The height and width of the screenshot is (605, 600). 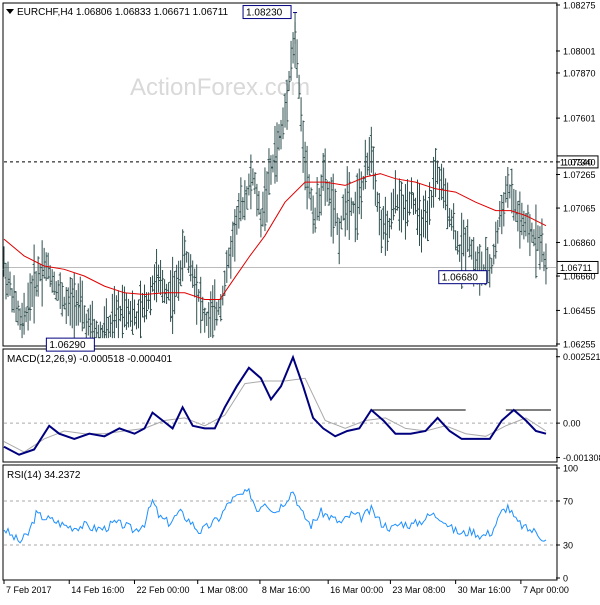 What do you see at coordinates (546, 590) in the screenshot?
I see `x-axis-label: 7 Apr 00:00` at bounding box center [546, 590].